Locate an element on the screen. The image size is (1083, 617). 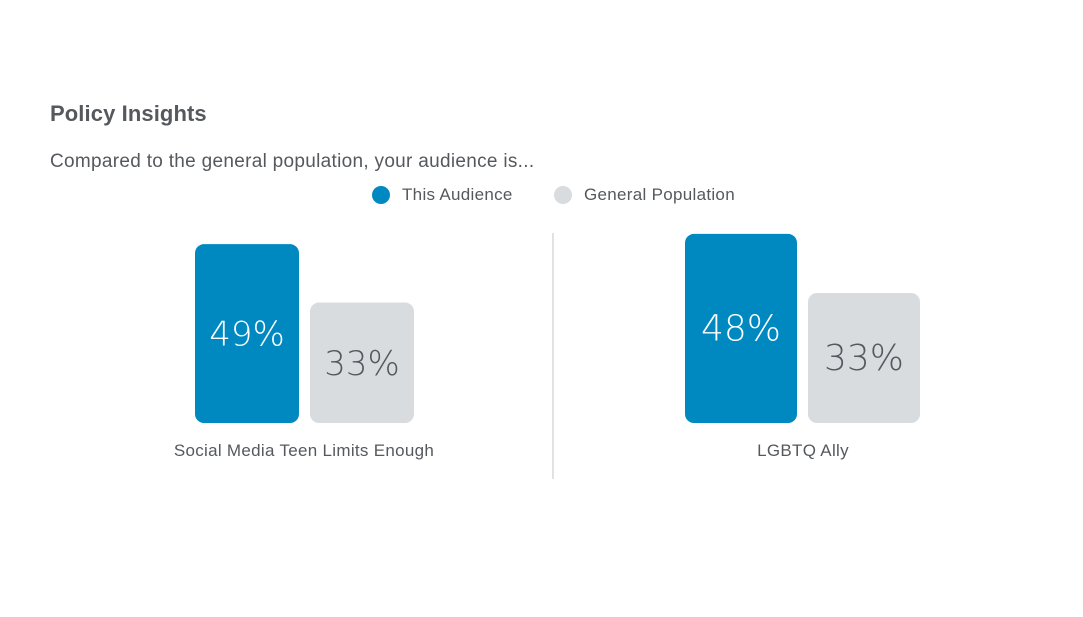
bar-value-label-general-population-1: 33% is located at coordinates (362, 364).